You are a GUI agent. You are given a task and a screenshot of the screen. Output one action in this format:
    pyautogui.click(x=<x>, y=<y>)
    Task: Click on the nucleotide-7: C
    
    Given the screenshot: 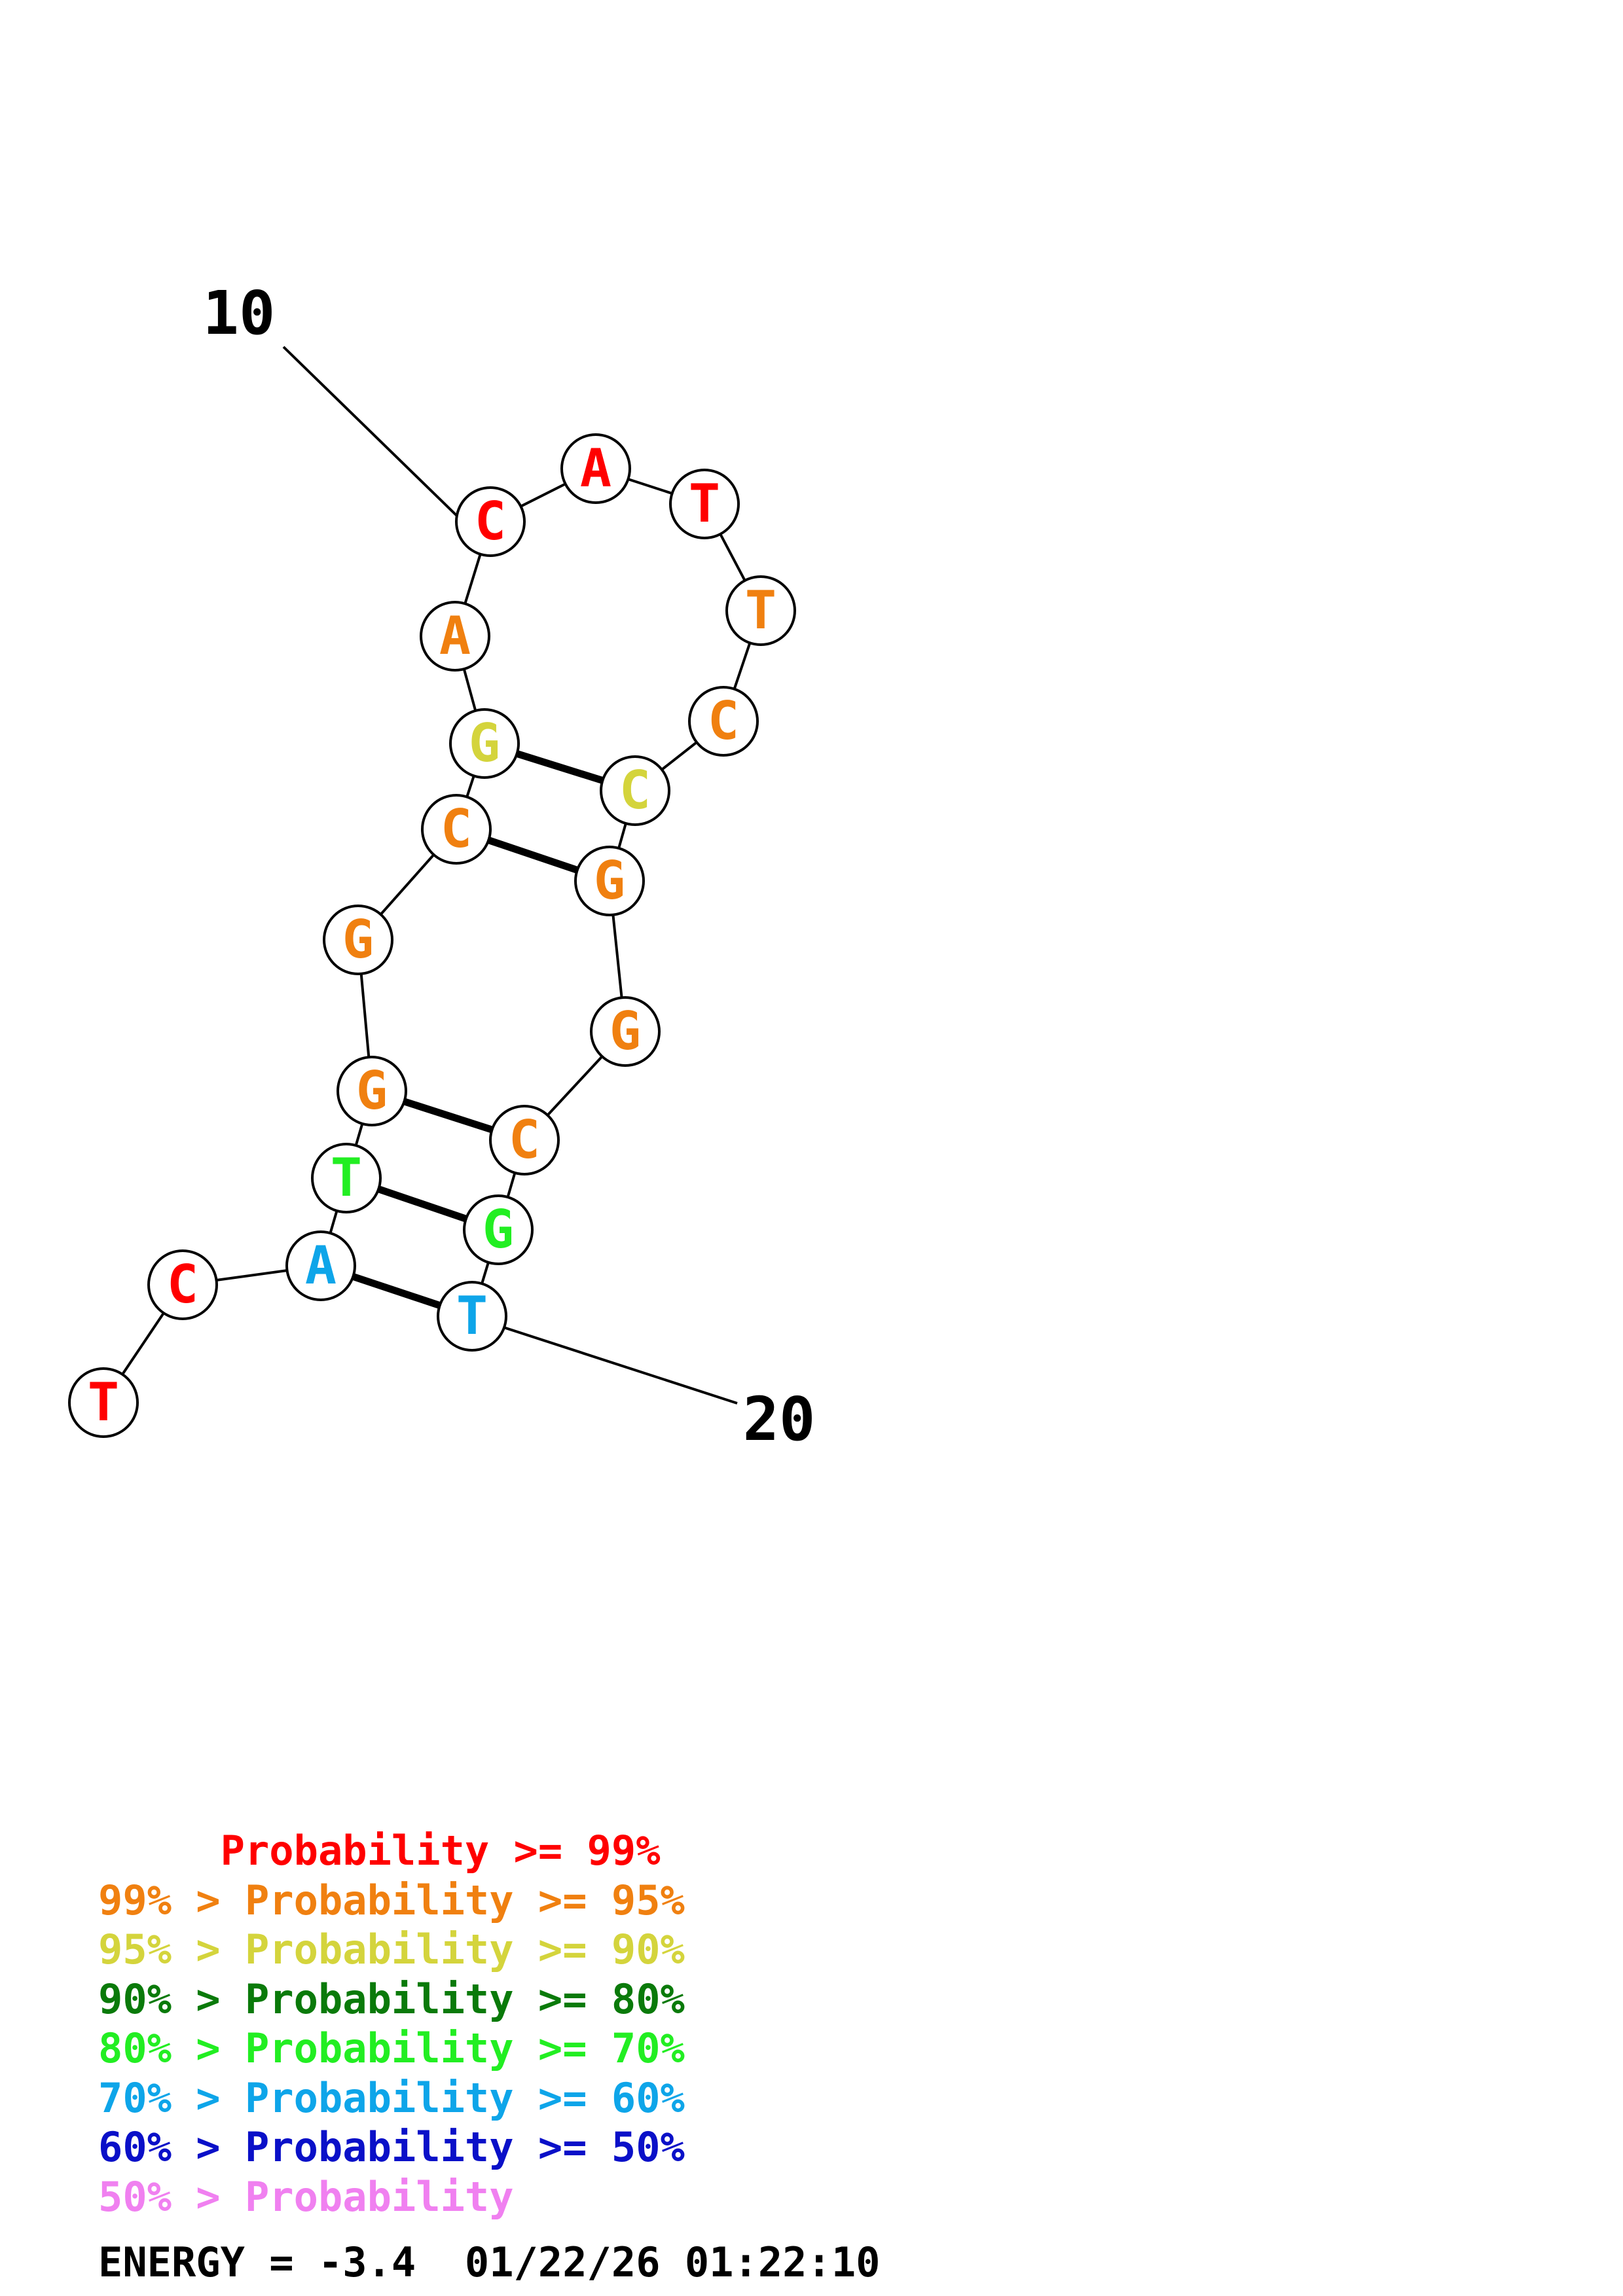 What is the action you would take?
    pyautogui.click(x=456, y=829)
    